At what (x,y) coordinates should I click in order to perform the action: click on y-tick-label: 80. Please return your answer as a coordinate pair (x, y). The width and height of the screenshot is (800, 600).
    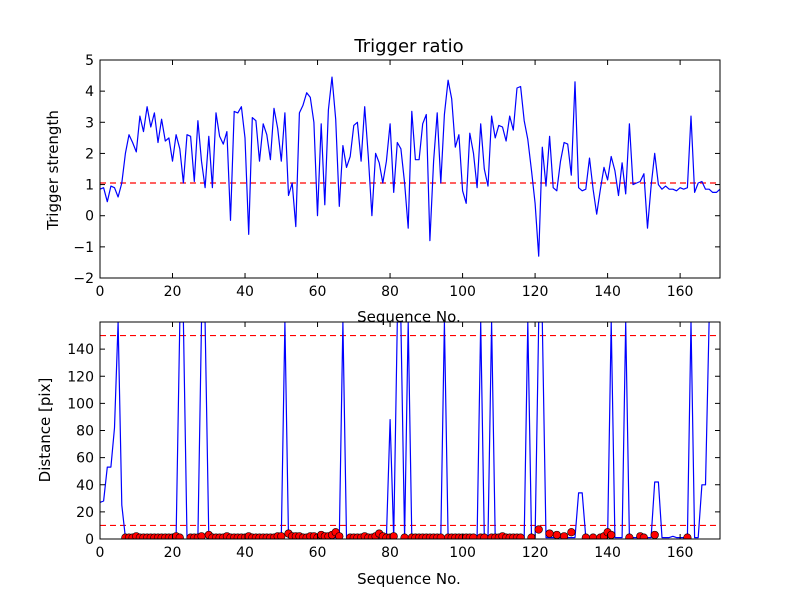
    Looking at the image, I should click on (85, 432).